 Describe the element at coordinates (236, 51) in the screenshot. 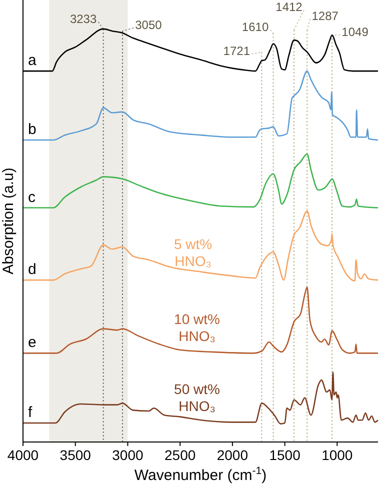

I see `ref-line-label: 1721` at that location.